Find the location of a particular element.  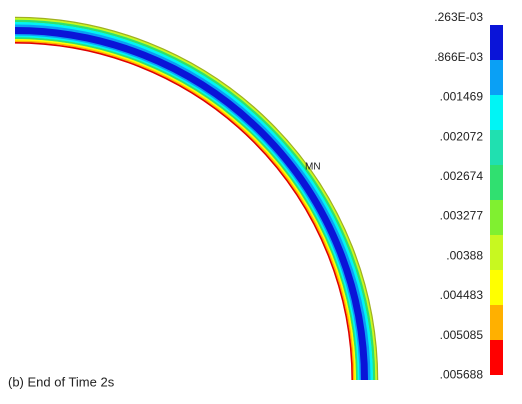

legend-label: .002674 is located at coordinates (462, 176).